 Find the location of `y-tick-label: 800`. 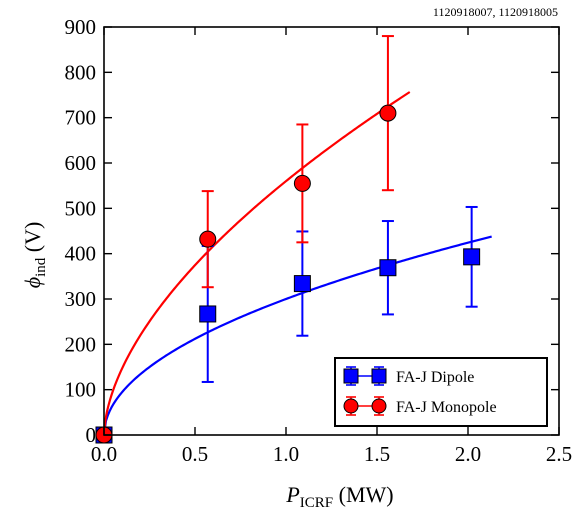

y-tick-label: 800 is located at coordinates (81, 72).